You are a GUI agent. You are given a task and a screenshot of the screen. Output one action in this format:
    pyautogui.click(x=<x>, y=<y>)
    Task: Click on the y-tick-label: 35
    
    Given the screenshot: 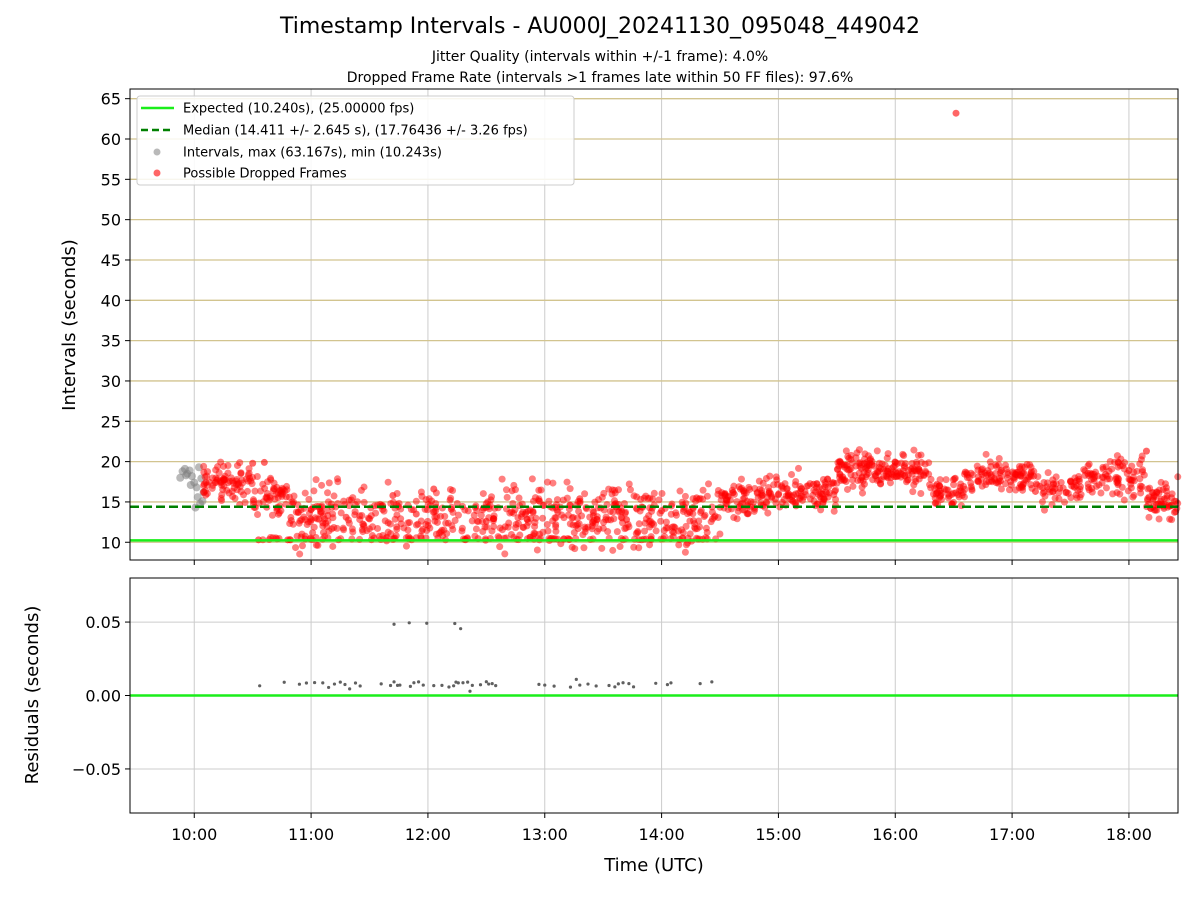 What is the action you would take?
    pyautogui.click(x=111, y=341)
    